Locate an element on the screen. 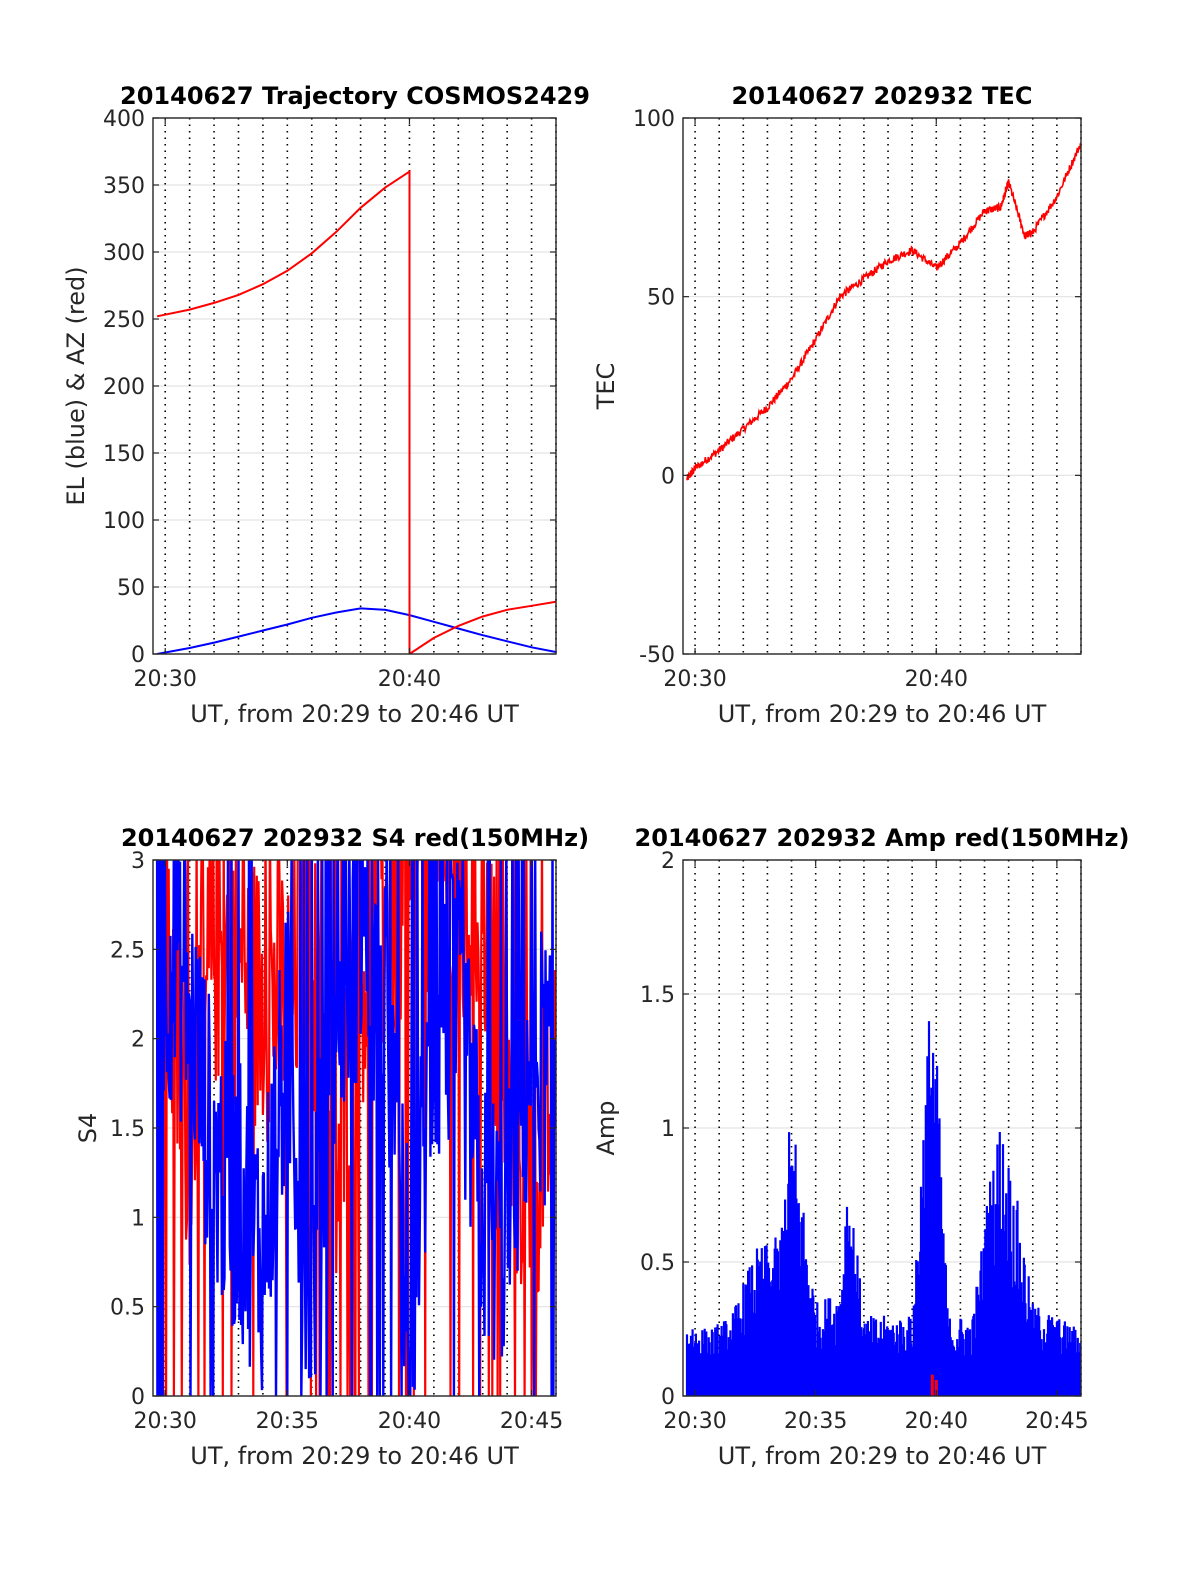 The image size is (1200, 1575). y-tick-label: 150 is located at coordinates (124, 454).